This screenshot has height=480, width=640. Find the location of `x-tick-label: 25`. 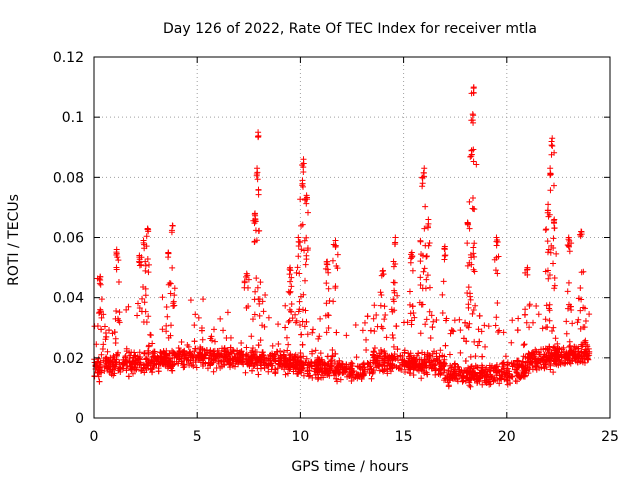

x-tick-label: 25 is located at coordinates (610, 437).